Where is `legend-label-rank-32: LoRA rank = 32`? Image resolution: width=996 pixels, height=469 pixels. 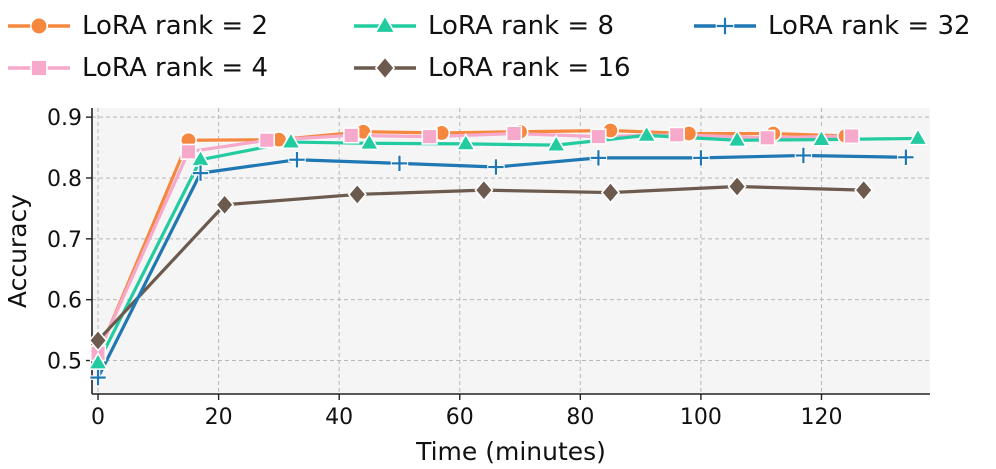
legend-label-rank-32: LoRA rank = 32 is located at coordinates (869, 26).